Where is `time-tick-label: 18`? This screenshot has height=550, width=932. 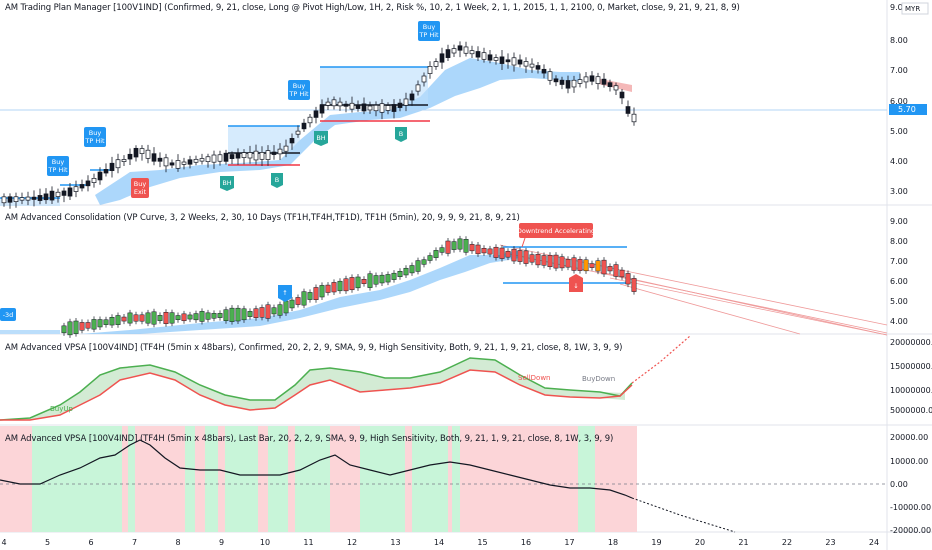 time-tick-label: 18 is located at coordinates (613, 542).